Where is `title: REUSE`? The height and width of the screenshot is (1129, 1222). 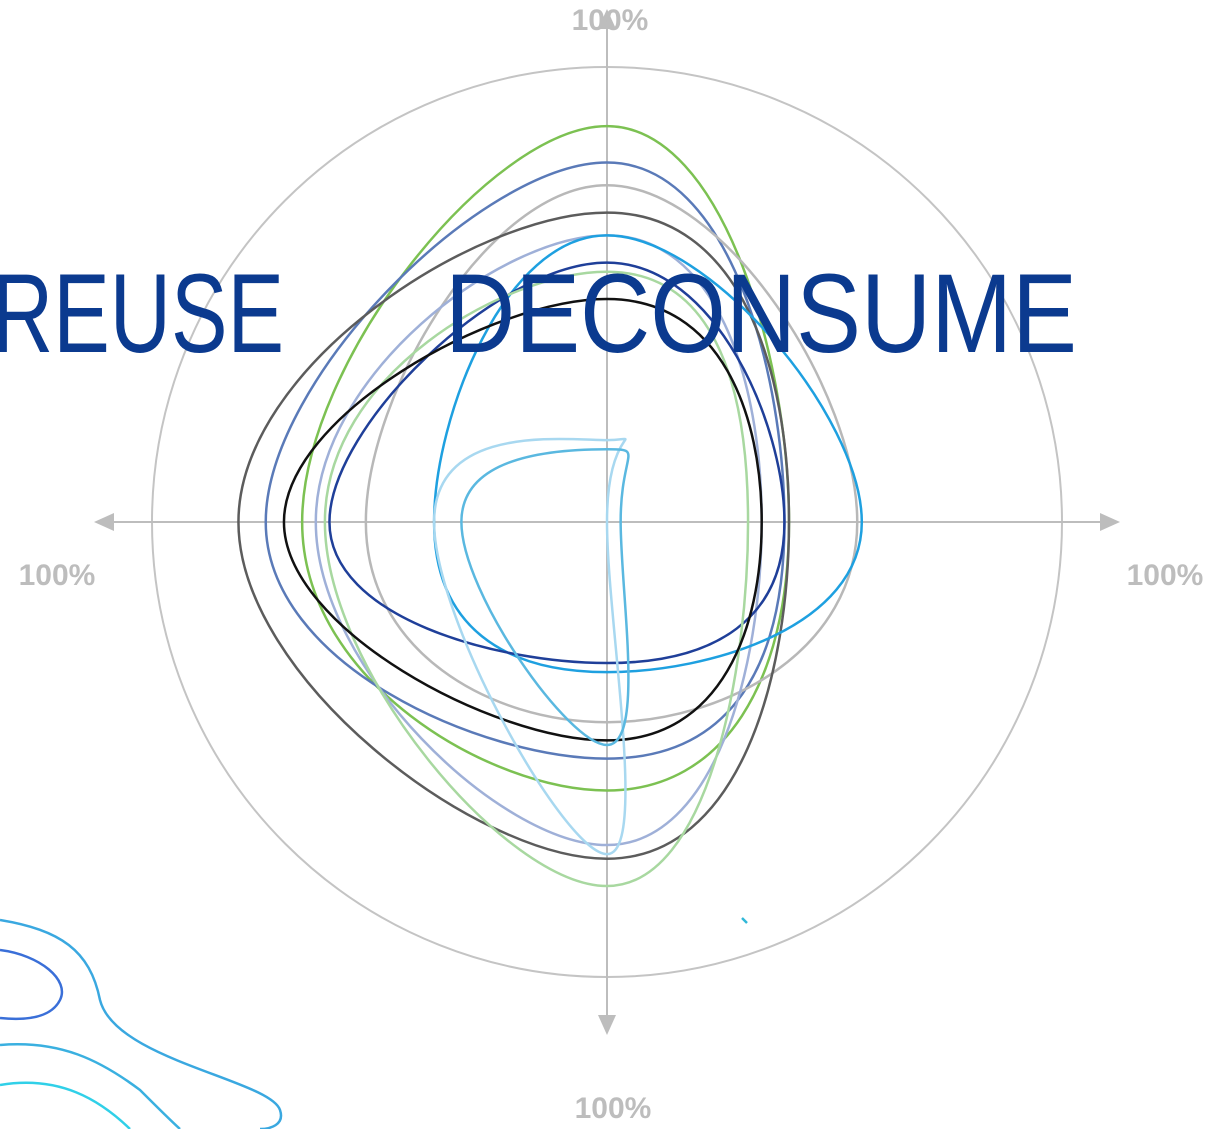
title: REUSE is located at coordinates (142, 313).